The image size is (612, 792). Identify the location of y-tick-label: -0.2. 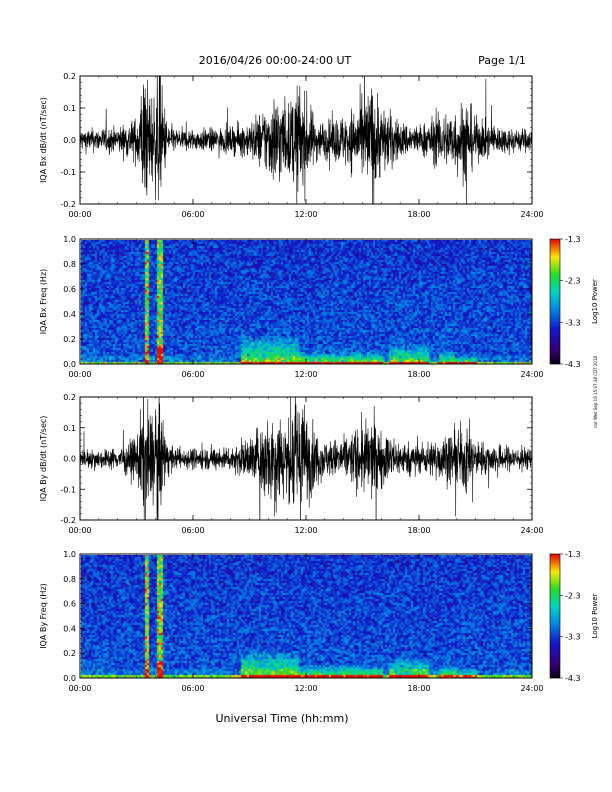
(68, 204).